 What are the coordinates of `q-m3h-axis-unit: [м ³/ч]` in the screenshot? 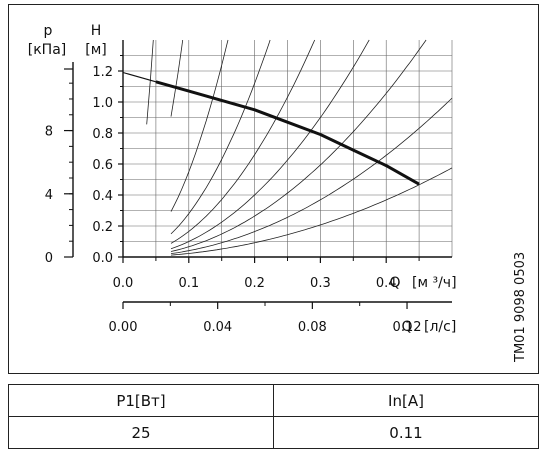 It's located at (434, 283).